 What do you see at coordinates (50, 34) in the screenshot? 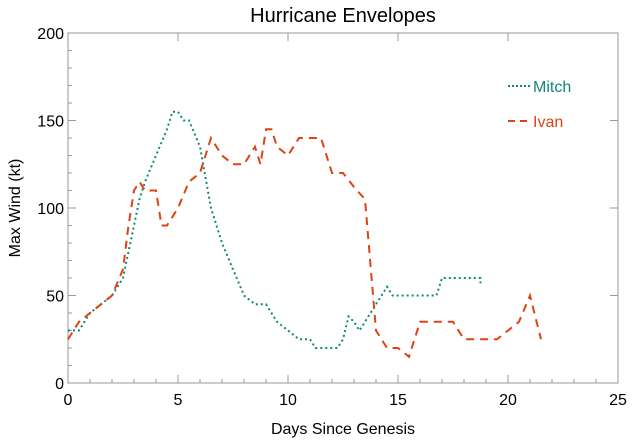
I see `y-tick-label: 200` at bounding box center [50, 34].